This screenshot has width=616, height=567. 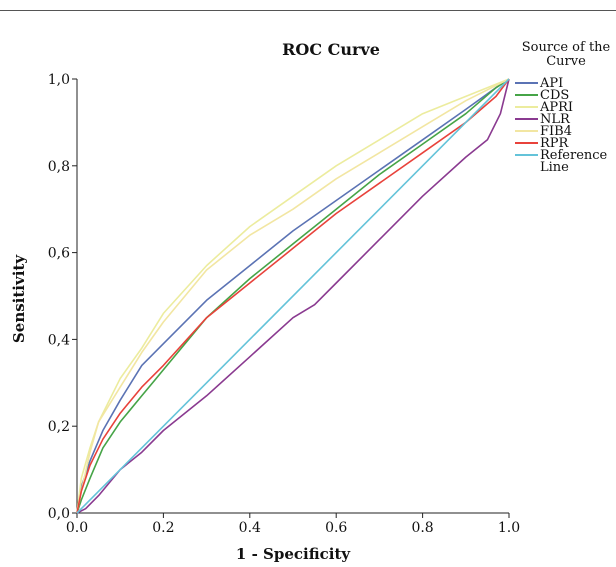 I want to click on chart-title: ROC Curve, so click(x=331, y=49).